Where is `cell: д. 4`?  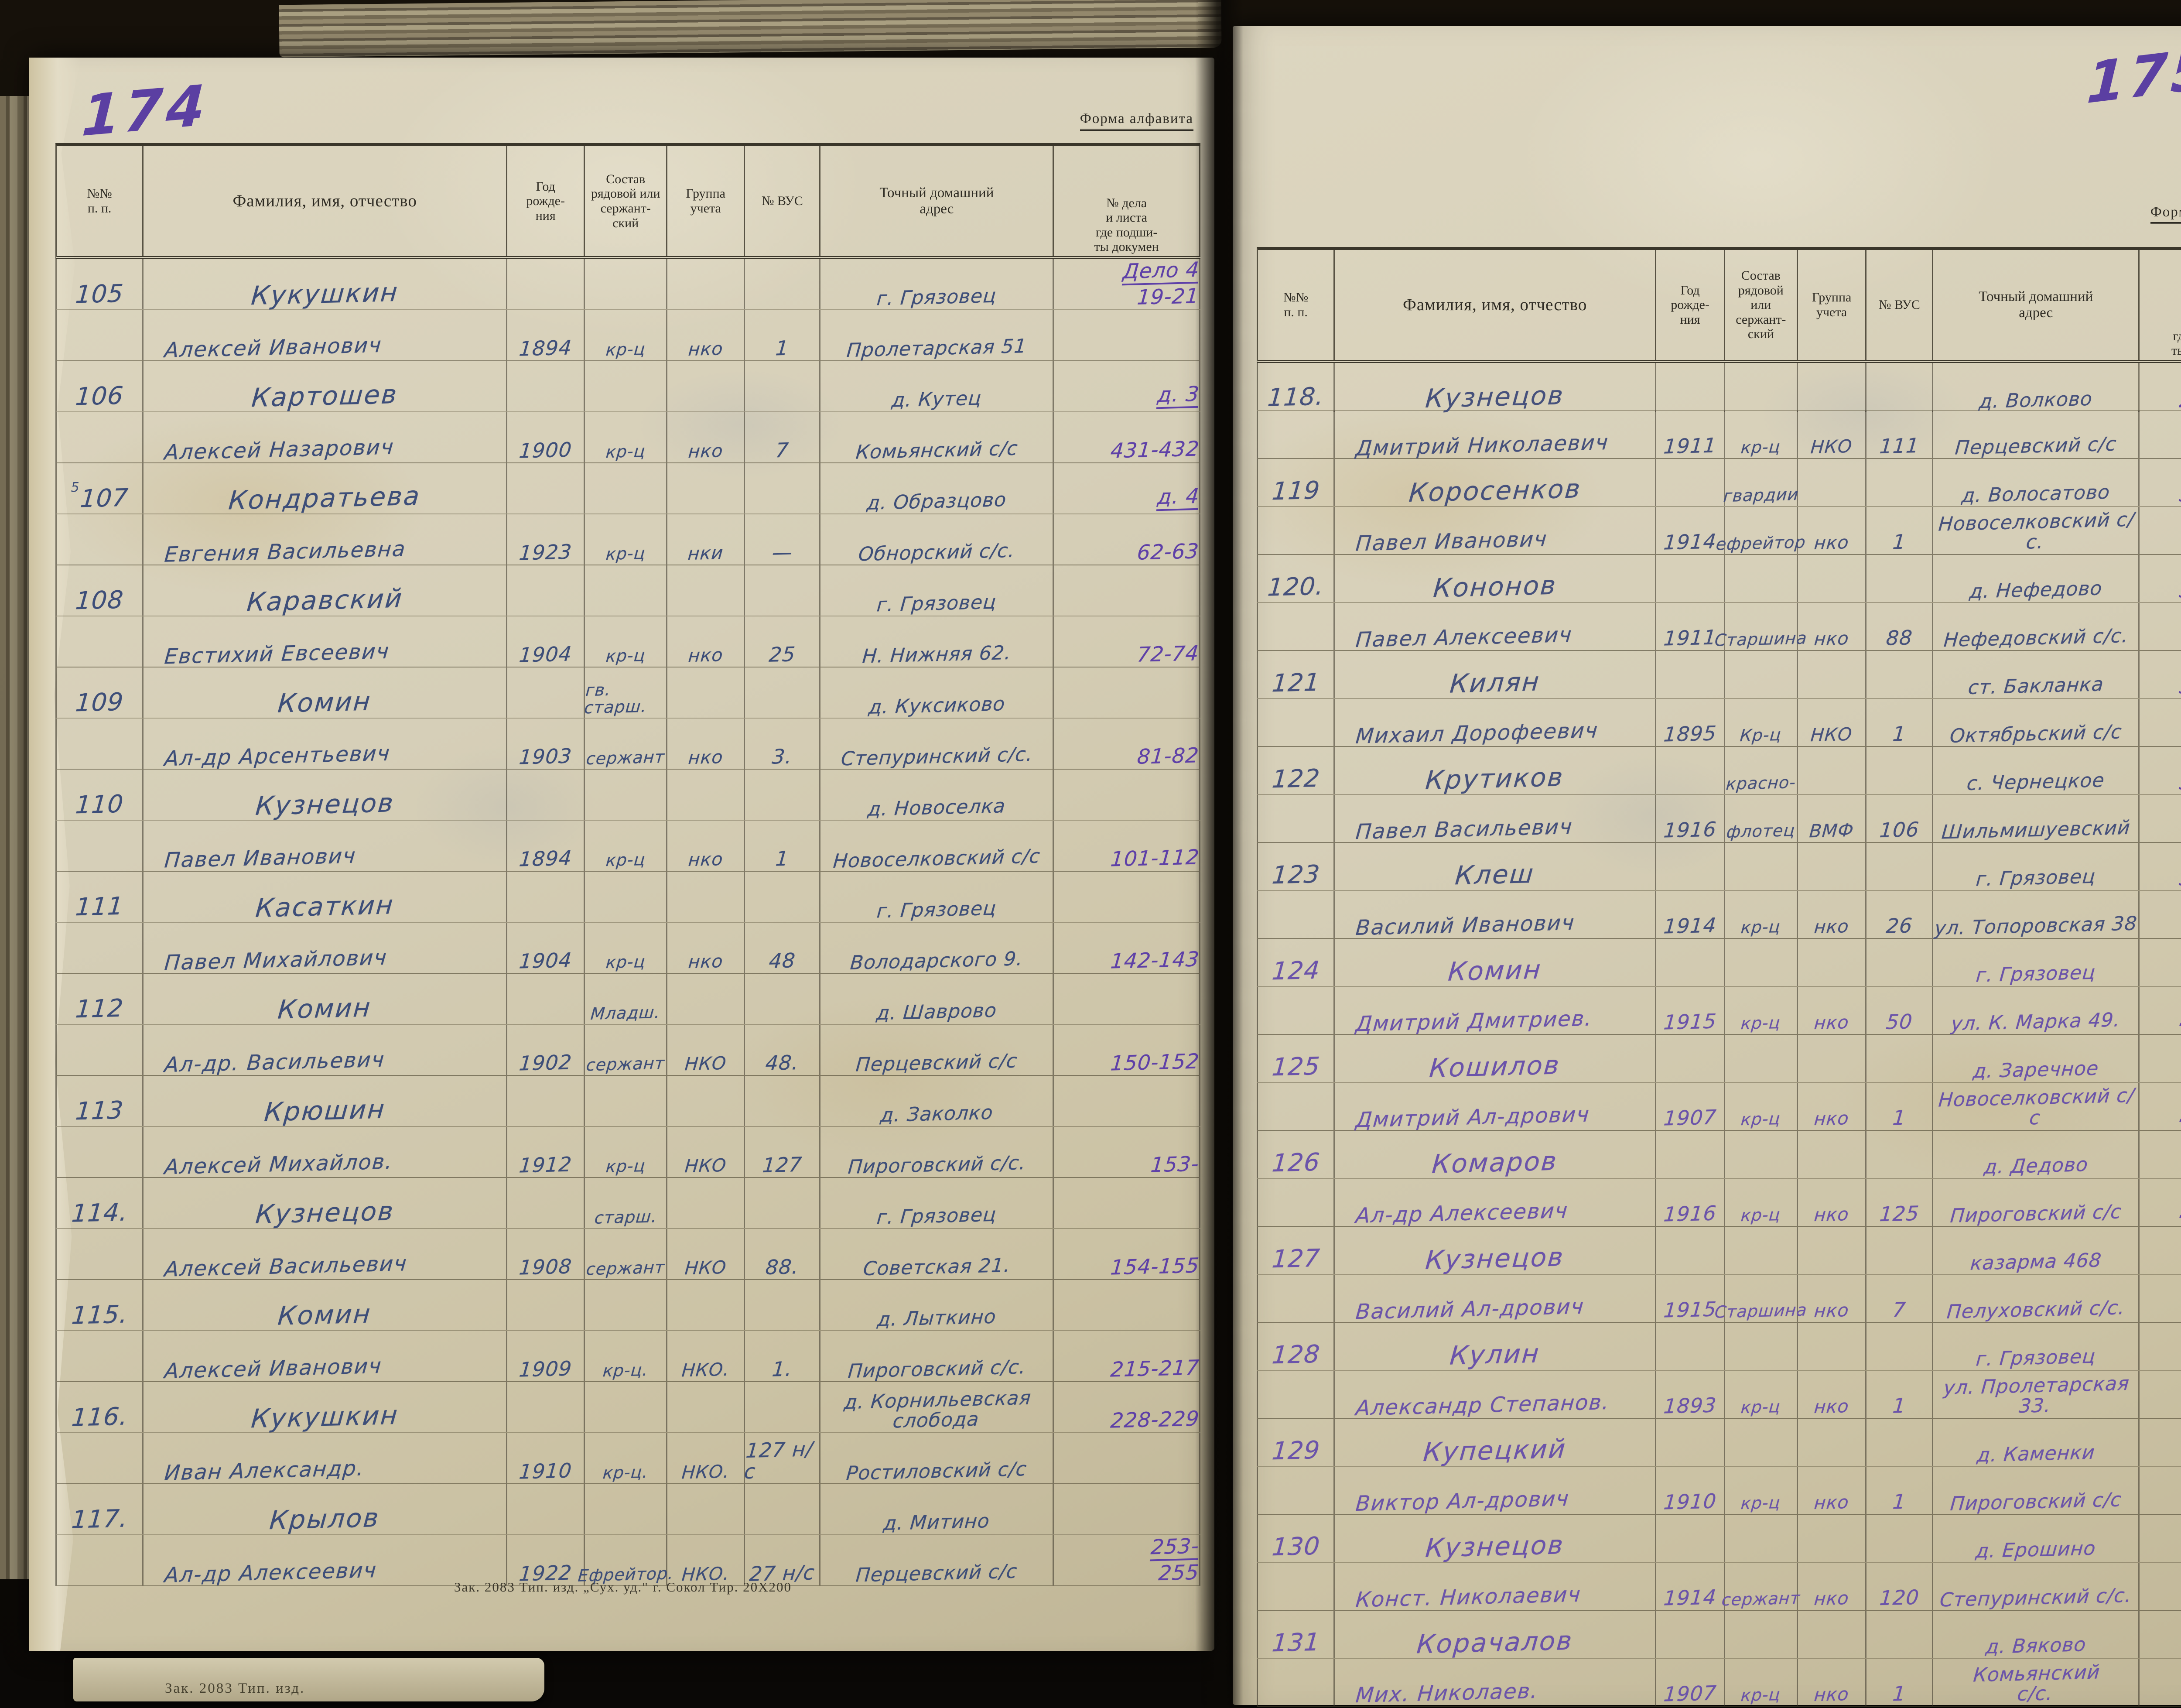
cell: д. 4 is located at coordinates (1127, 488).